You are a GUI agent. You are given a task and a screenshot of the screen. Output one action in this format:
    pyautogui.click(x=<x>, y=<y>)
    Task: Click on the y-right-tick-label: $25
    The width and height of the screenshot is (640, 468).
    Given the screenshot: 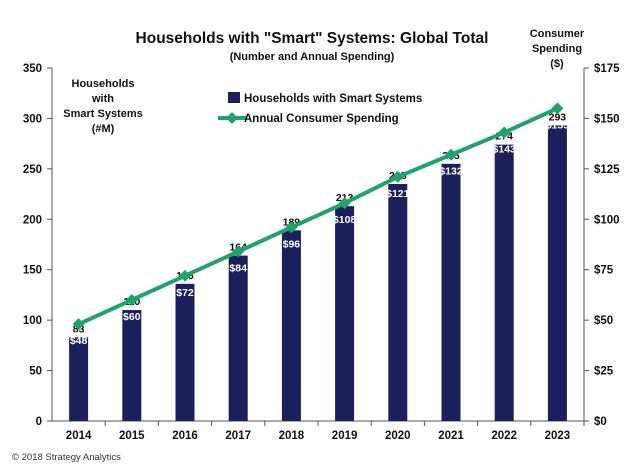 What is the action you would take?
    pyautogui.click(x=604, y=372)
    